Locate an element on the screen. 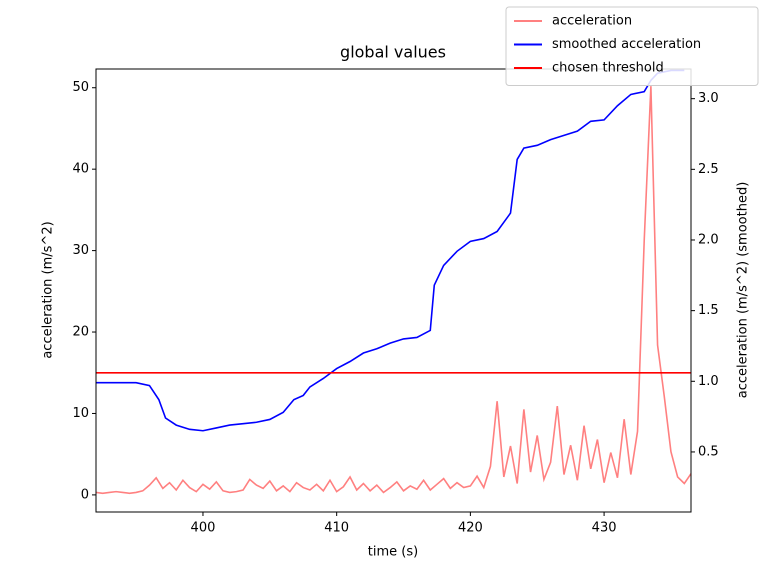 The height and width of the screenshot is (576, 768). chart-title: global values is located at coordinates (393, 52).